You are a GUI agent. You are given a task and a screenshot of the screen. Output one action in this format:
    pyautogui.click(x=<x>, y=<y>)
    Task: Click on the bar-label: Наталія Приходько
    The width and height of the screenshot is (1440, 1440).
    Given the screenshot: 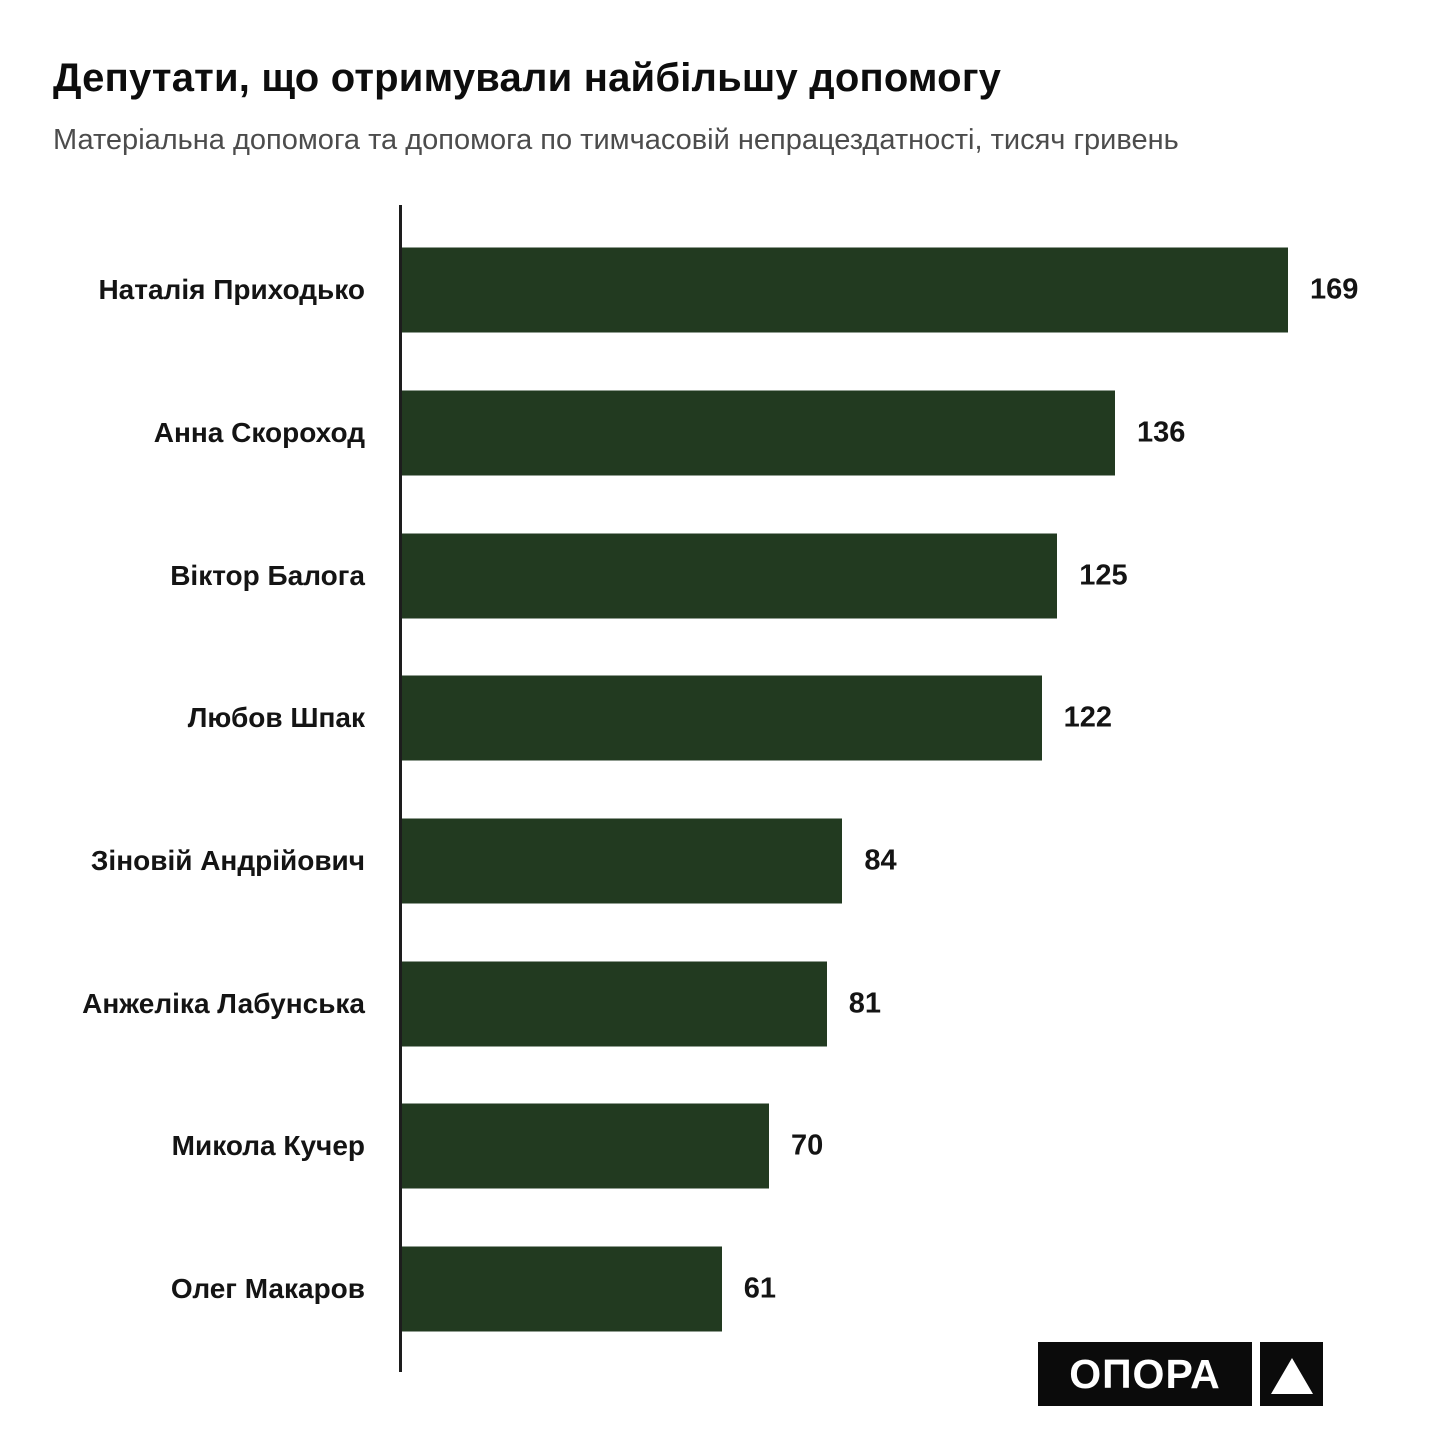 What is the action you would take?
    pyautogui.click(x=231, y=290)
    